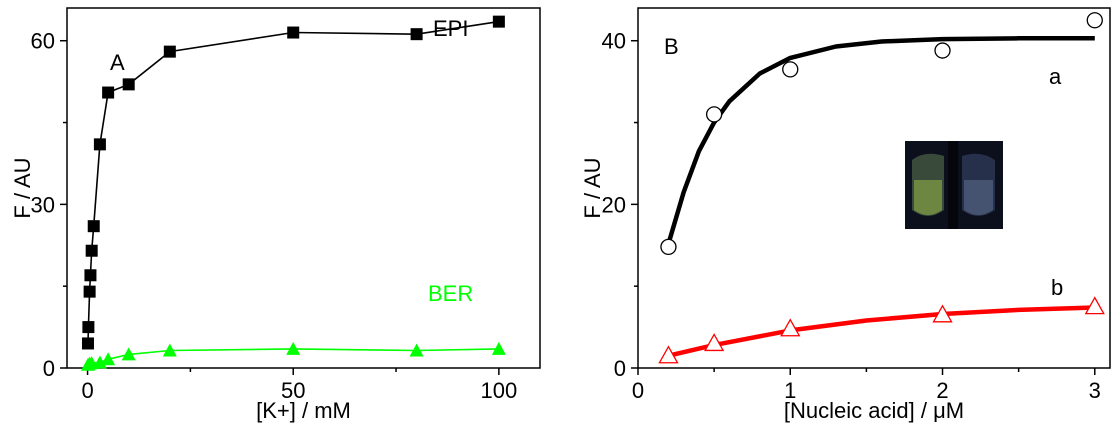 Image resolution: width=1115 pixels, height=439 pixels. What do you see at coordinates (928, 197) in the screenshot?
I see `tube-left-glow` at bounding box center [928, 197].